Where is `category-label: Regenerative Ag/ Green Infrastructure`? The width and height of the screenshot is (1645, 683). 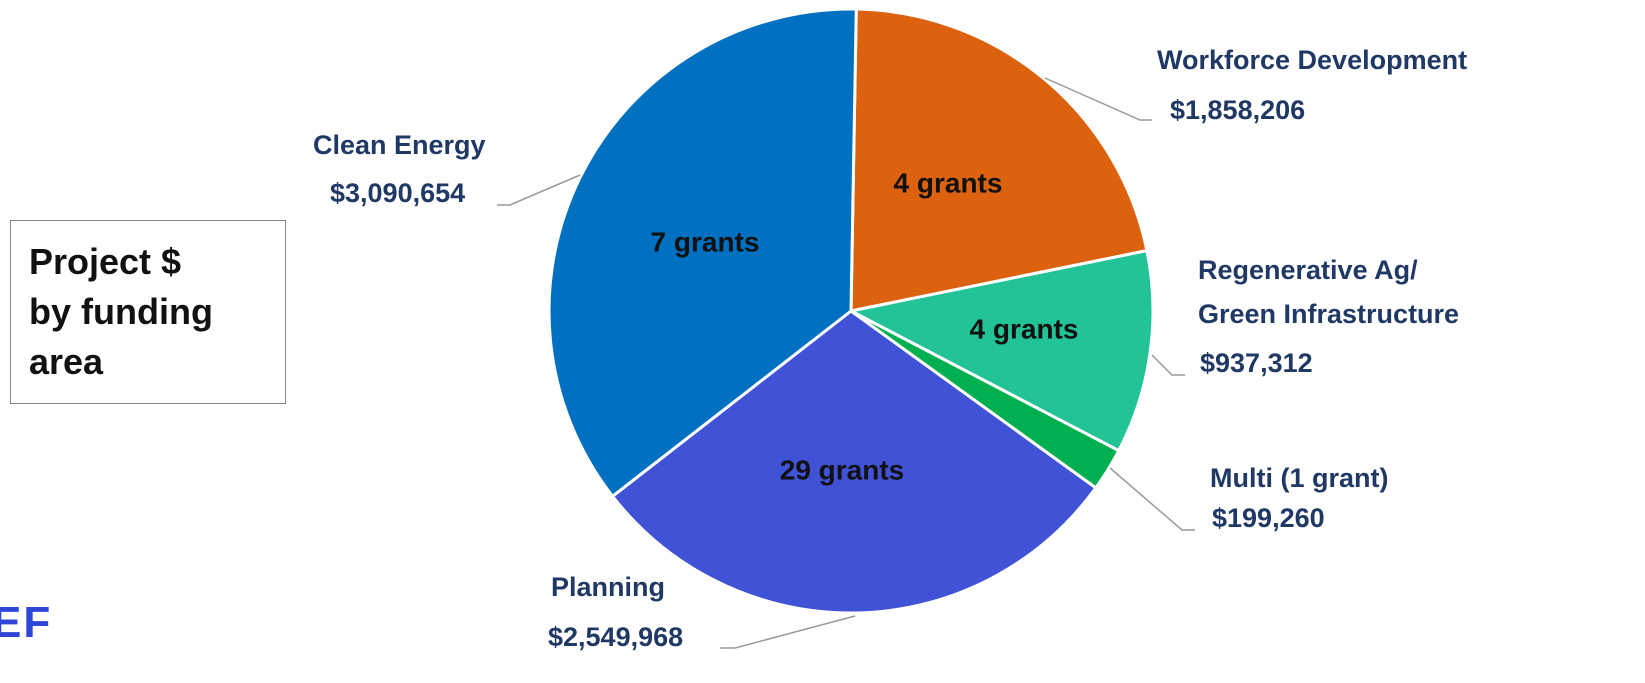
category-label: Regenerative Ag/ Green Infrastructure is located at coordinates (1329, 292).